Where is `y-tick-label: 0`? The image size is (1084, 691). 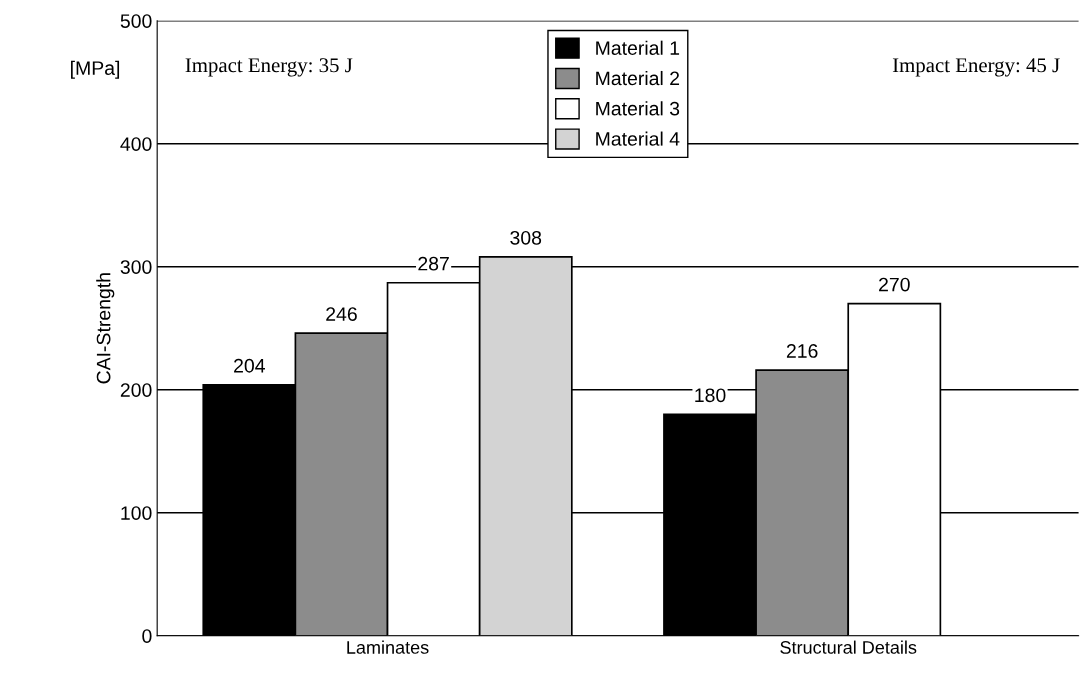
y-tick-label: 0 is located at coordinates (147, 636).